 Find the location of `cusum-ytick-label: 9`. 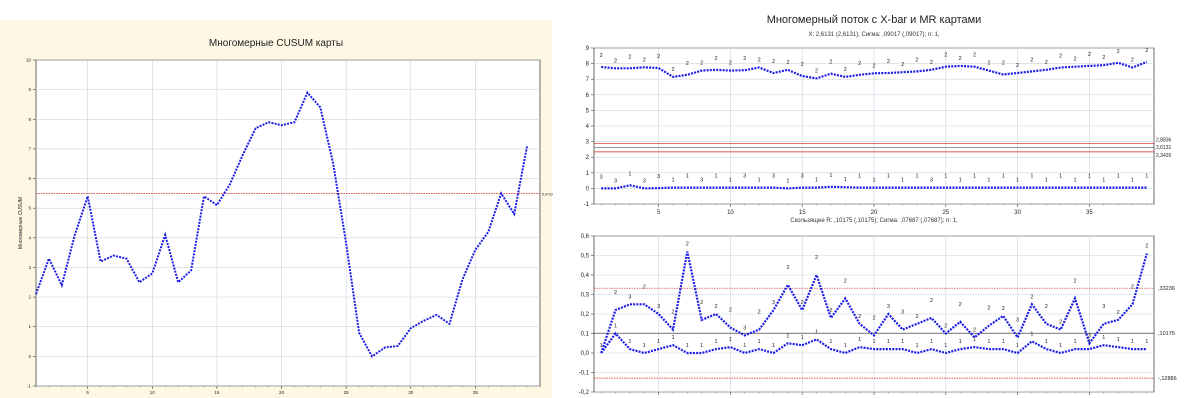

cusum-ytick-label: 9 is located at coordinates (29, 89).